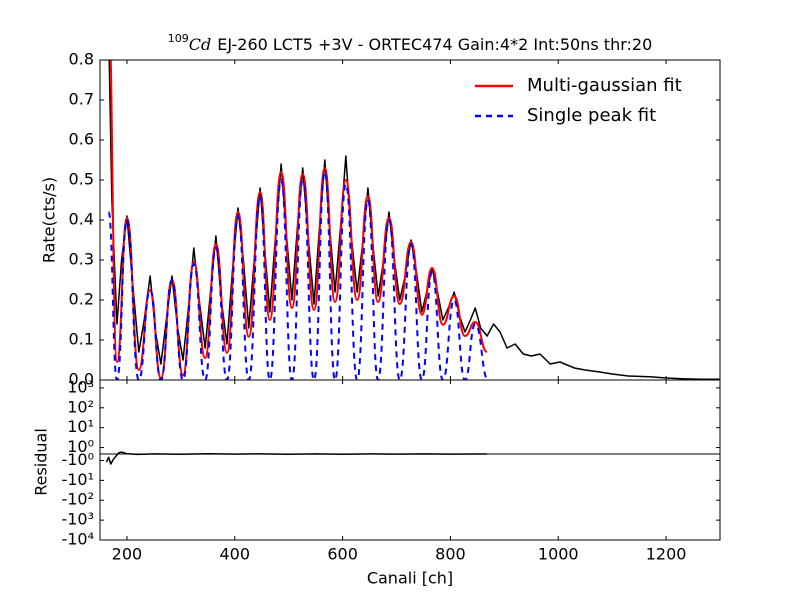 Image resolution: width=800 pixels, height=600 pixels. Describe the element at coordinates (342, 554) in the screenshot. I see `x-tick-label: 600` at that location.